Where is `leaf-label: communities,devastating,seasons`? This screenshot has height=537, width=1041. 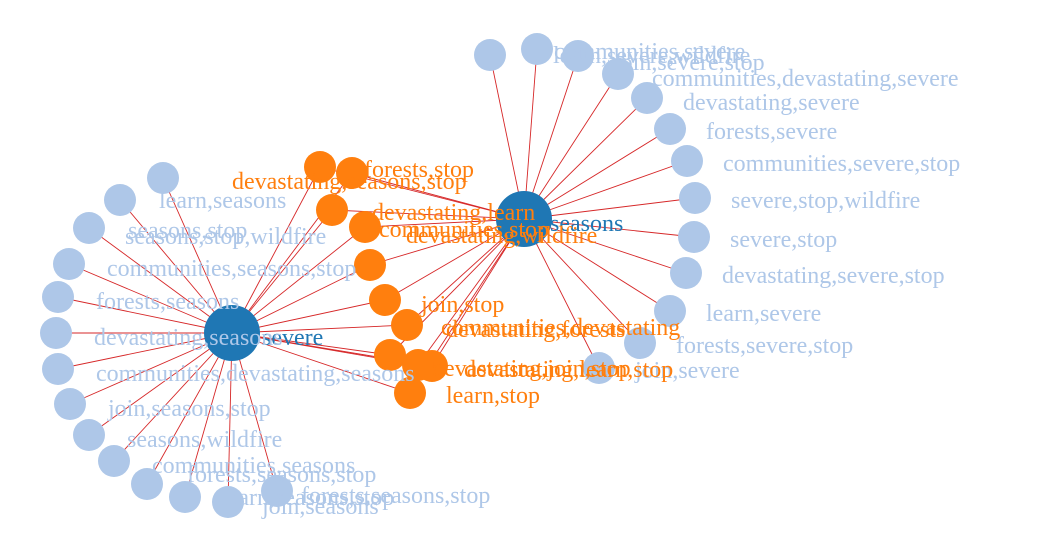
leaf-label: communities,devastating,seasons is located at coordinates (255, 374).